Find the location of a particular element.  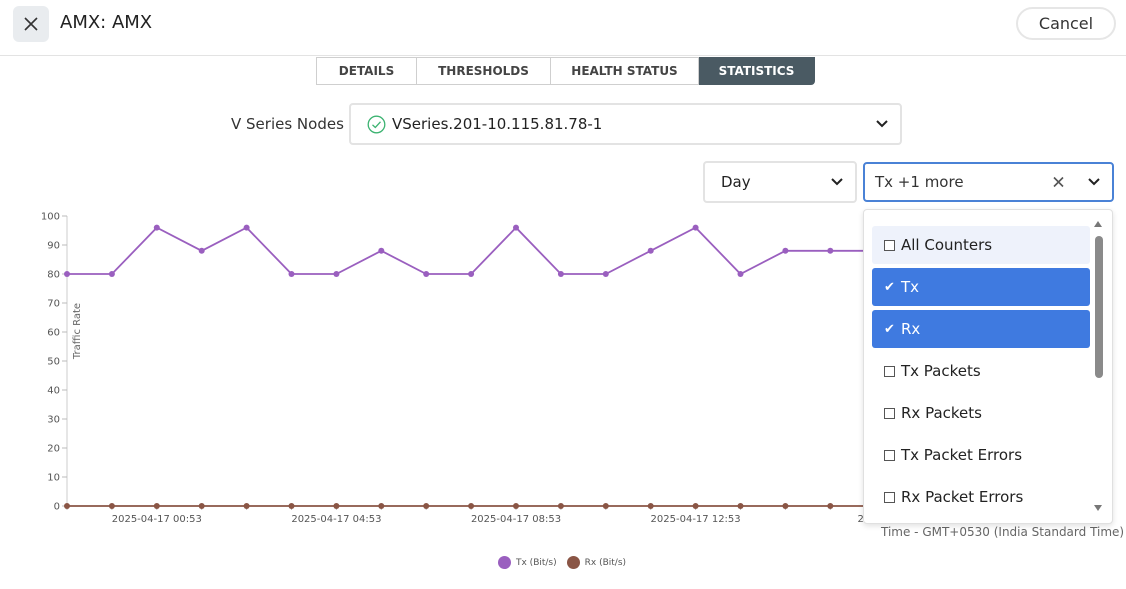

close-button is located at coordinates (31, 24).